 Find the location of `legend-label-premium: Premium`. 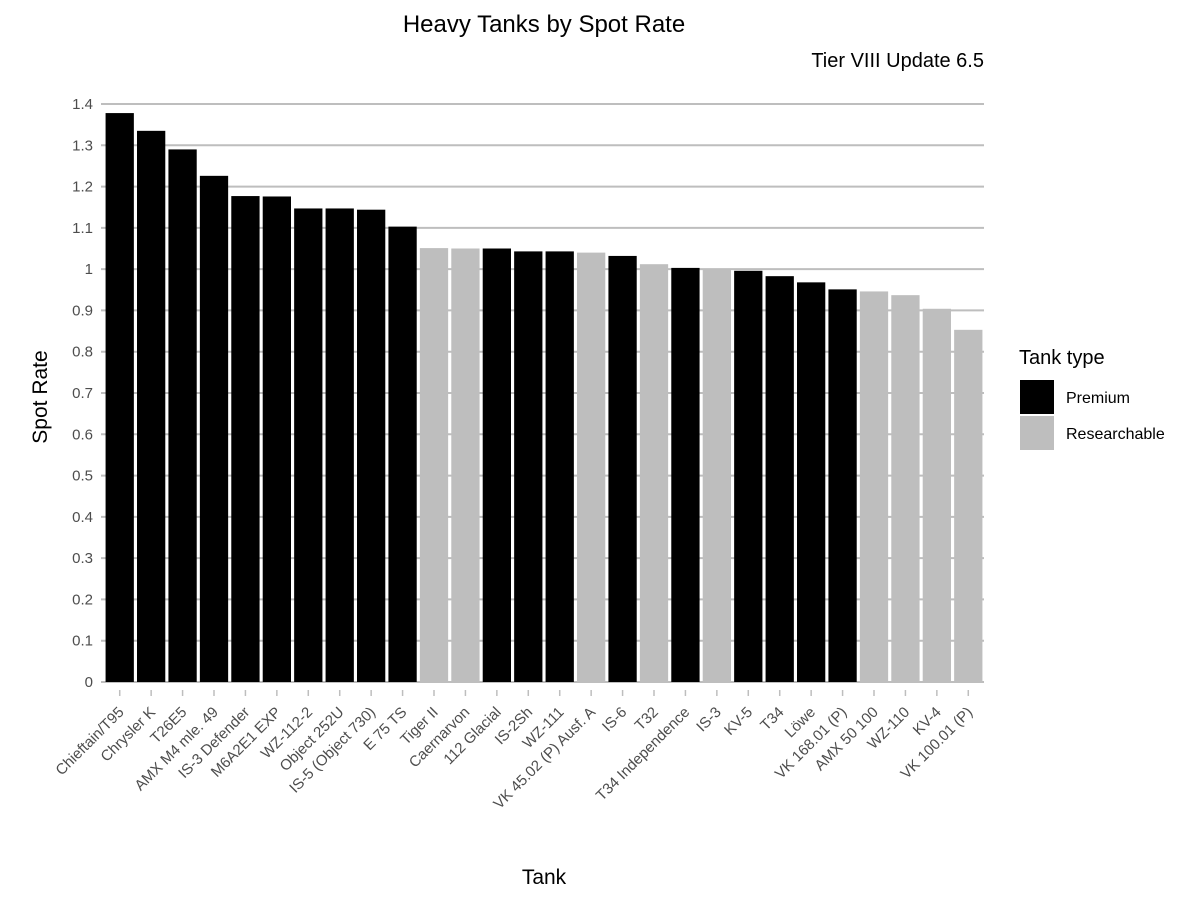

legend-label-premium: Premium is located at coordinates (1098, 398).